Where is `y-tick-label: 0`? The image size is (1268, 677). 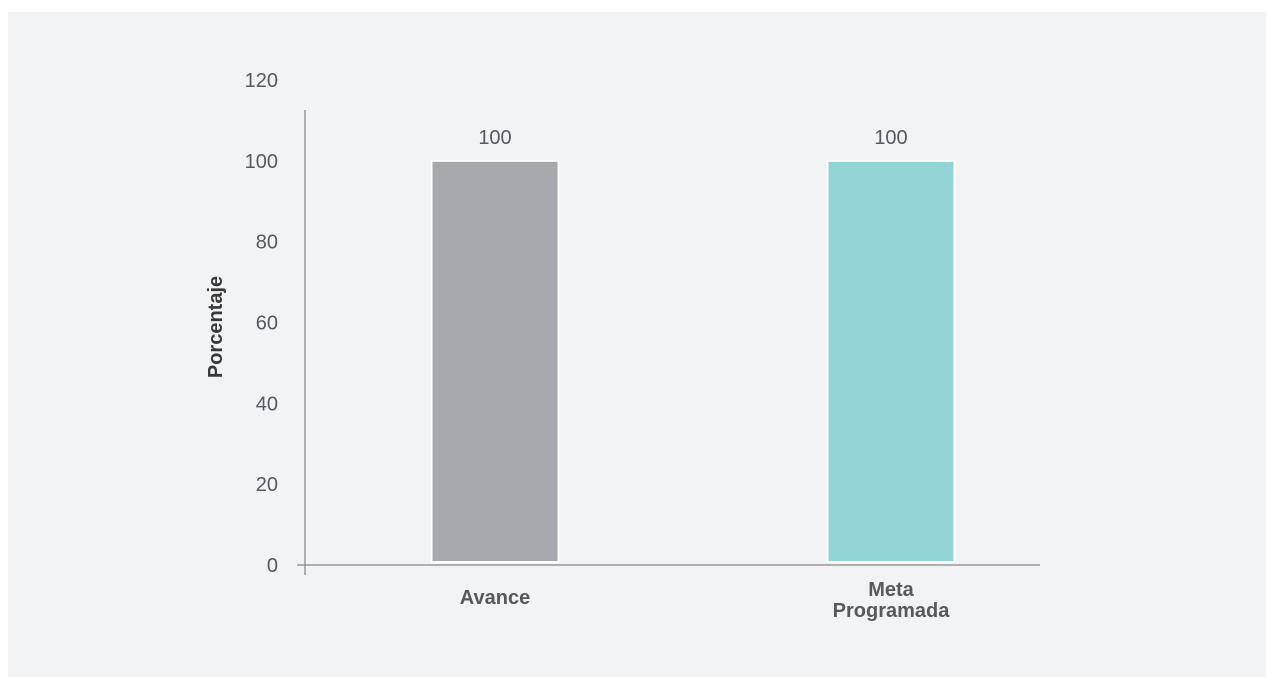 y-tick-label: 0 is located at coordinates (272, 566).